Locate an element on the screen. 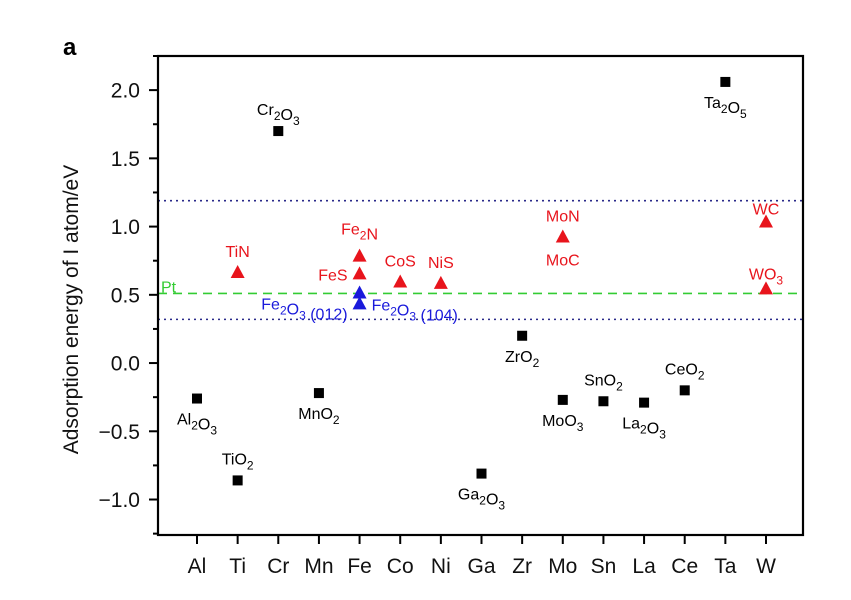  point-label: SnO2 is located at coordinates (603, 382).